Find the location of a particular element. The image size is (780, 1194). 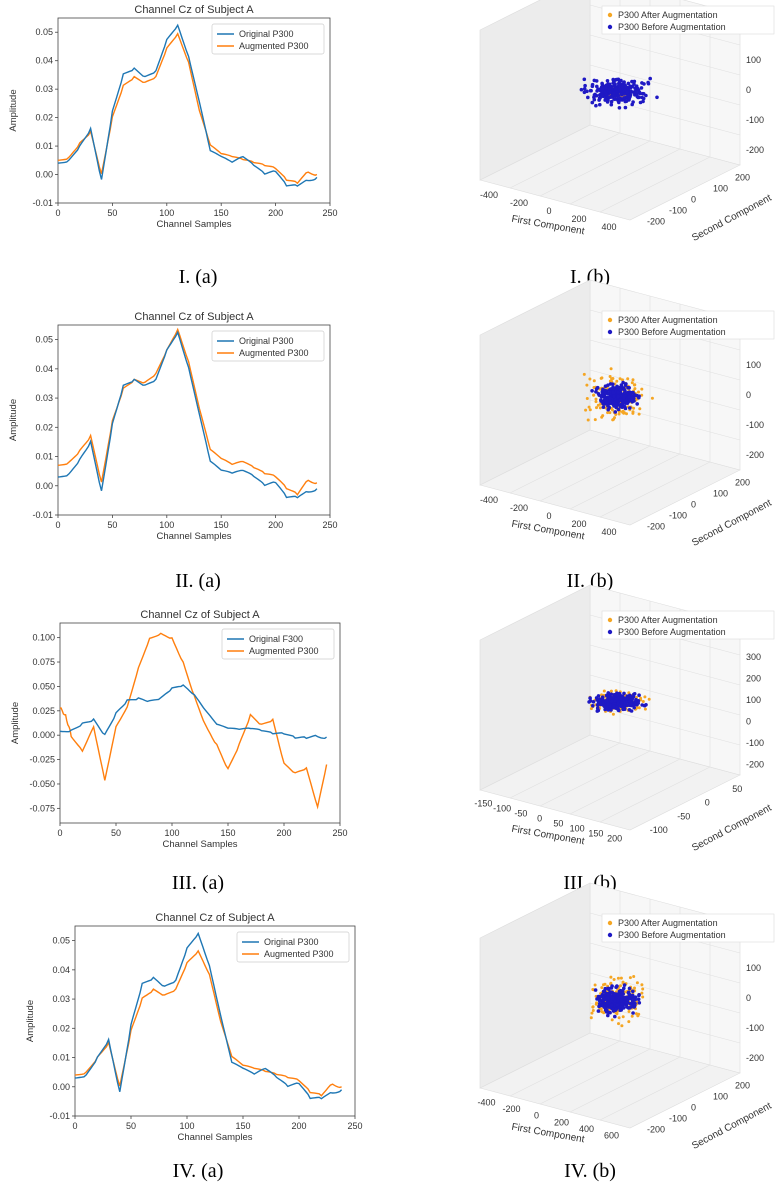

chart-title: Channel Cz of Subject A is located at coordinates (194, 317).